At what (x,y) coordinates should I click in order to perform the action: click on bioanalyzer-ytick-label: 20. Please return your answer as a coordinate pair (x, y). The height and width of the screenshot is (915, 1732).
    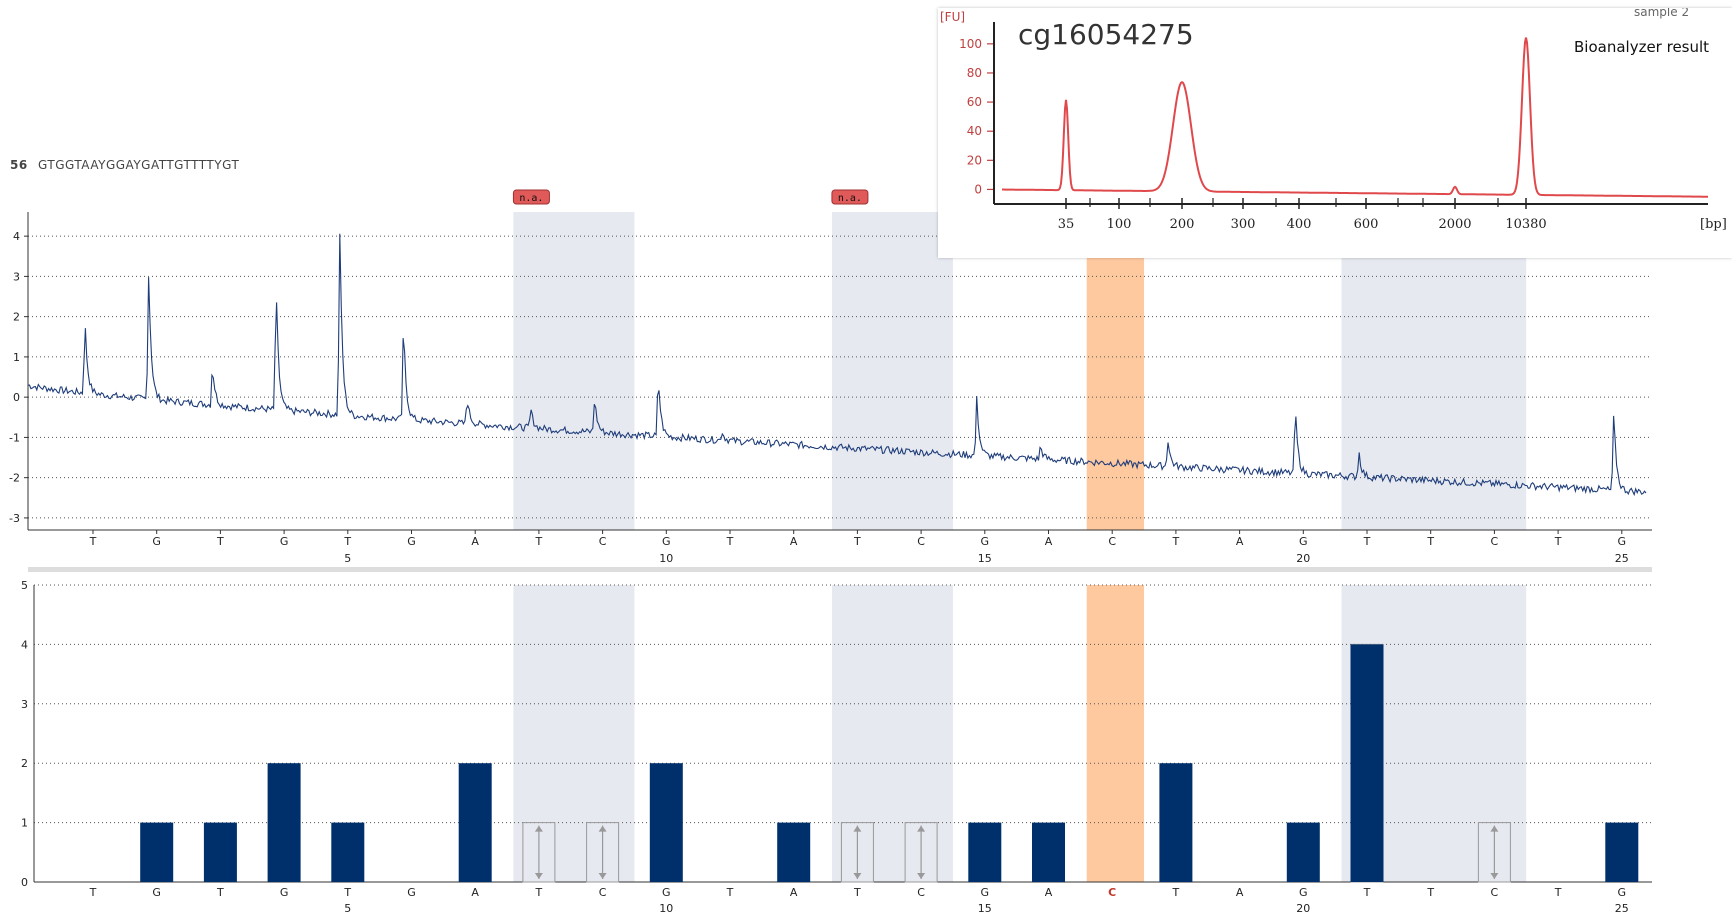
    Looking at the image, I should click on (974, 160).